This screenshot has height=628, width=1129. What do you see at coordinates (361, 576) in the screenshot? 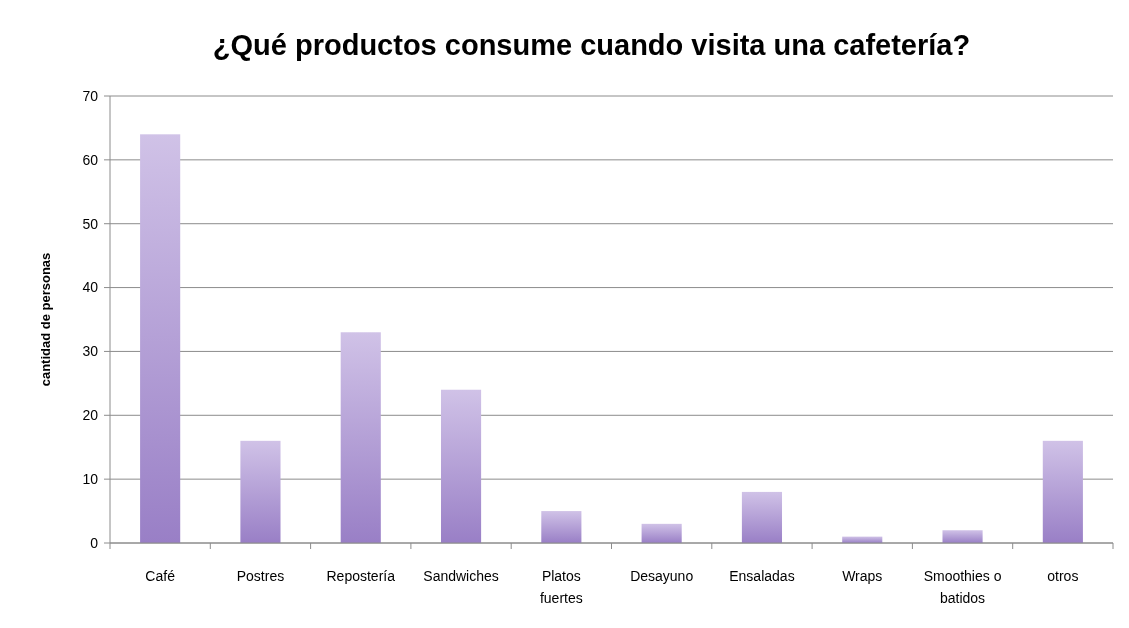
I see `x-tick-label: Repostería` at bounding box center [361, 576].